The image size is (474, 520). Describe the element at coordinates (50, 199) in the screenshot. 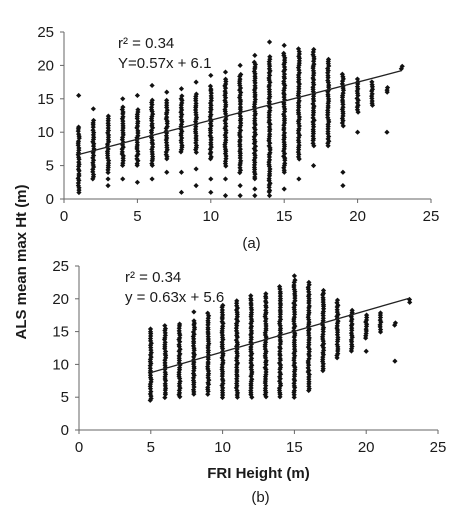

I see `y-tick-label: 0` at that location.